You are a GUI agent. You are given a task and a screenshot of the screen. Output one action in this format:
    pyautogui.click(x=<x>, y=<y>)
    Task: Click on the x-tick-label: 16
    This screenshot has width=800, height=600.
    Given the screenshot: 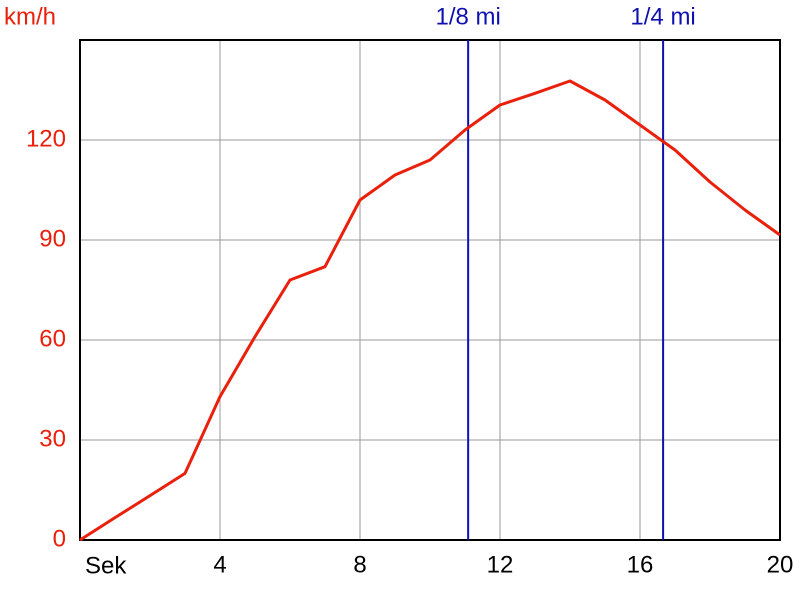 What is the action you would take?
    pyautogui.click(x=640, y=564)
    